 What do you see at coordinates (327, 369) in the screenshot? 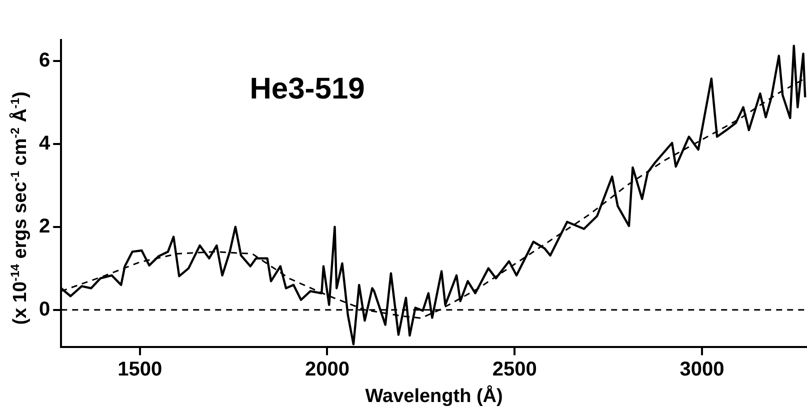
I see `x-tick-label: 2000` at bounding box center [327, 369].